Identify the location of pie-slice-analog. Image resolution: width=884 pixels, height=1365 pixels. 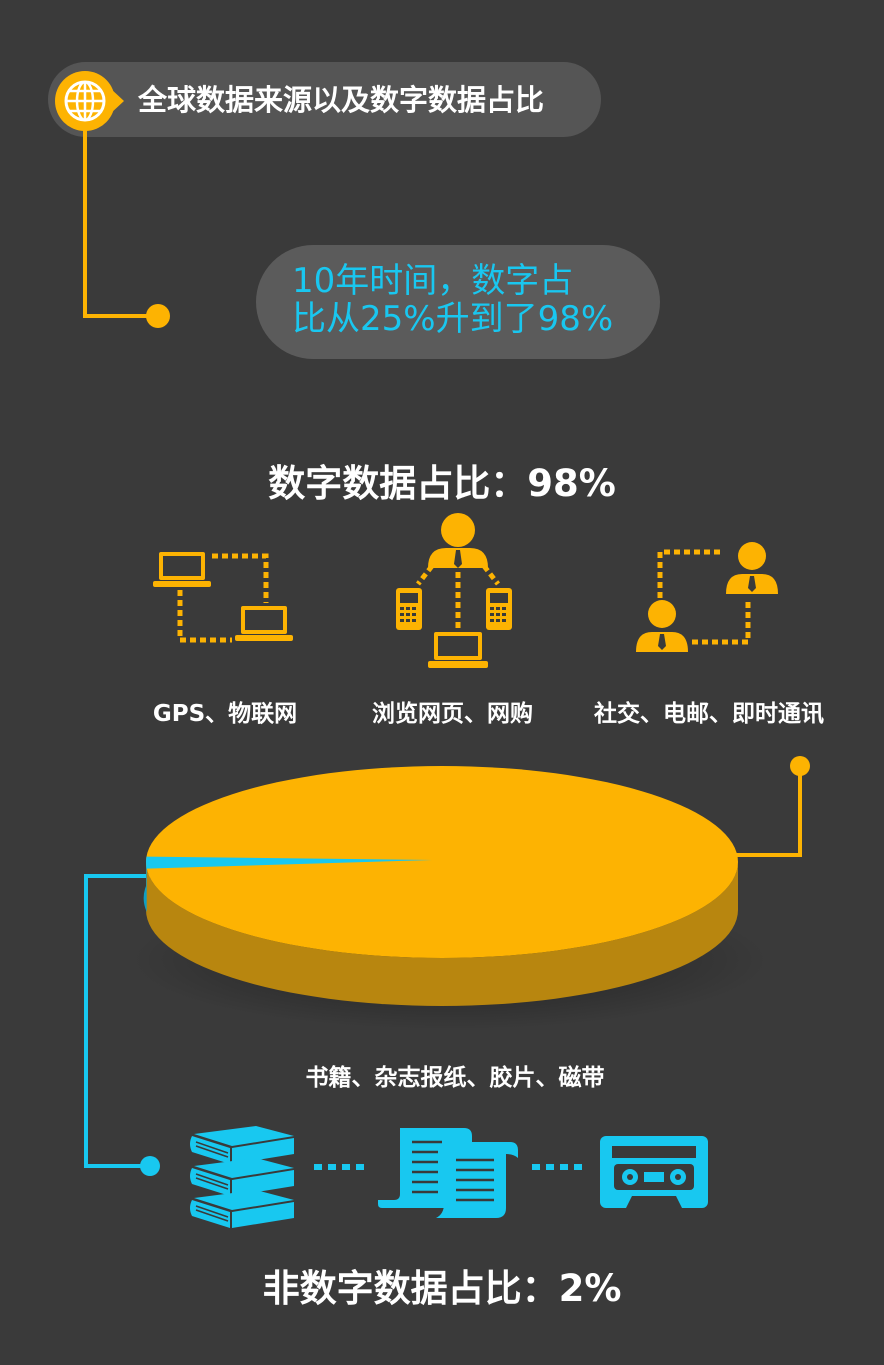
(289, 862).